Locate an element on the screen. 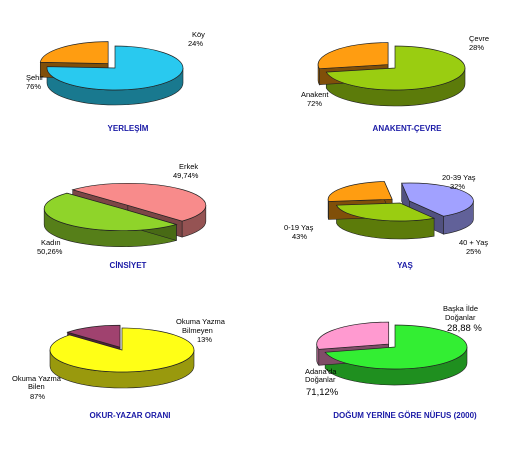 The height and width of the screenshot is (449, 521). label-okuma-yazma-bilmeyen: Okuma Yazma Bilmeyen 13% is located at coordinates (201, 330).